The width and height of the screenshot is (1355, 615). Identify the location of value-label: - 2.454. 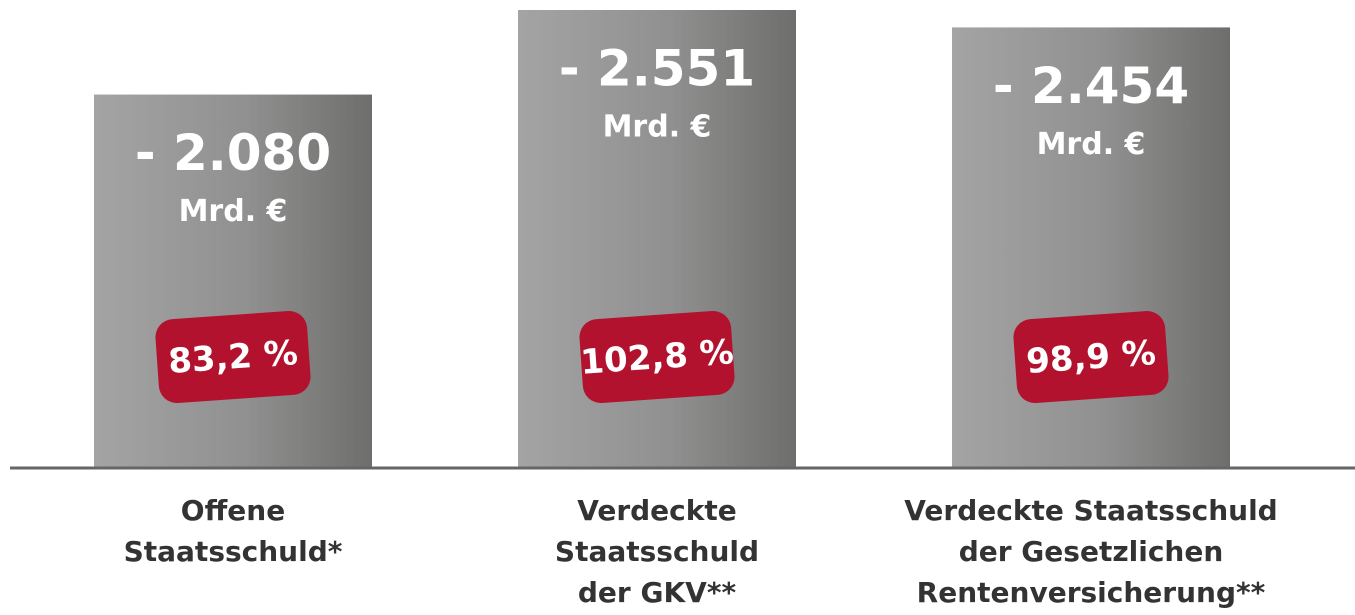
(1091, 86).